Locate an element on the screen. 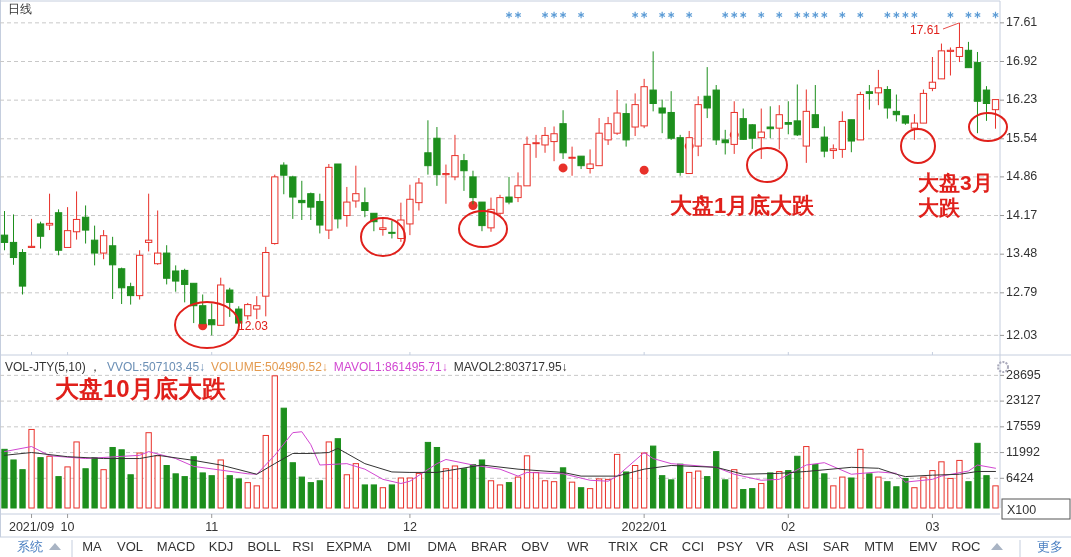 This screenshot has width=1071, height=557. annotation: 大盘10月底大跌 is located at coordinates (141, 388).